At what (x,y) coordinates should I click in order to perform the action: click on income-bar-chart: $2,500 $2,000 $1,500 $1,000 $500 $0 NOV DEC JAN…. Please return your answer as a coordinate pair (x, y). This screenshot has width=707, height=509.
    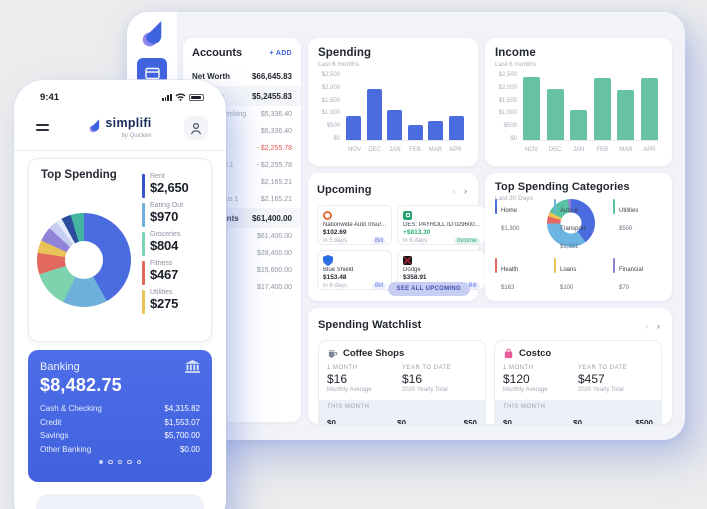
    Looking at the image, I should click on (578, 112).